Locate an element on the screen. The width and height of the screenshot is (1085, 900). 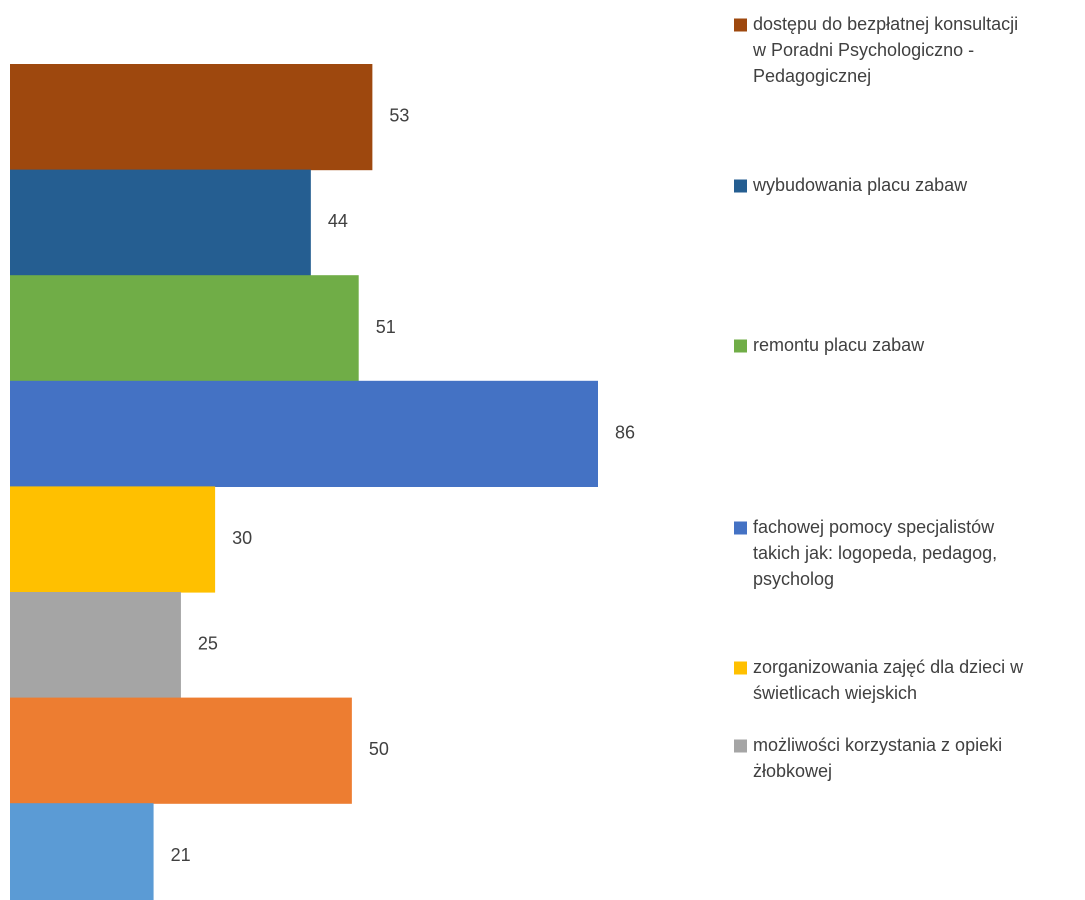
legend-label: w Poradni Psychologiczno - is located at coordinates (863, 50).